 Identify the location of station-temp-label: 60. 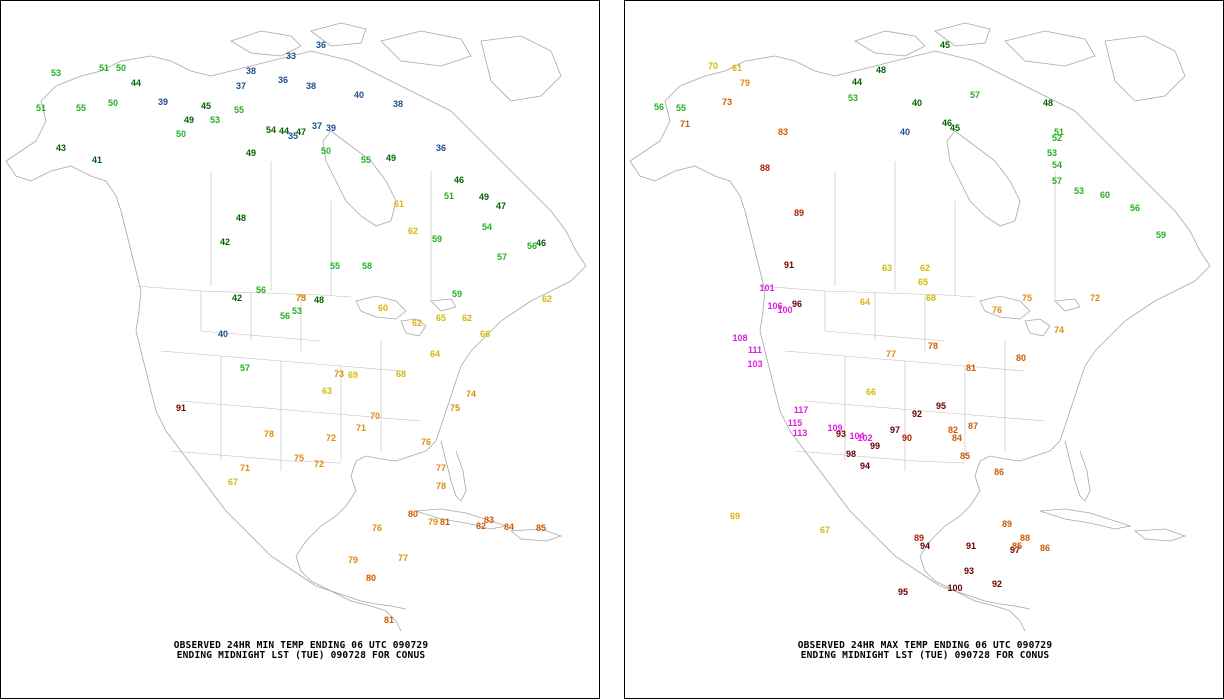
(1105, 195).